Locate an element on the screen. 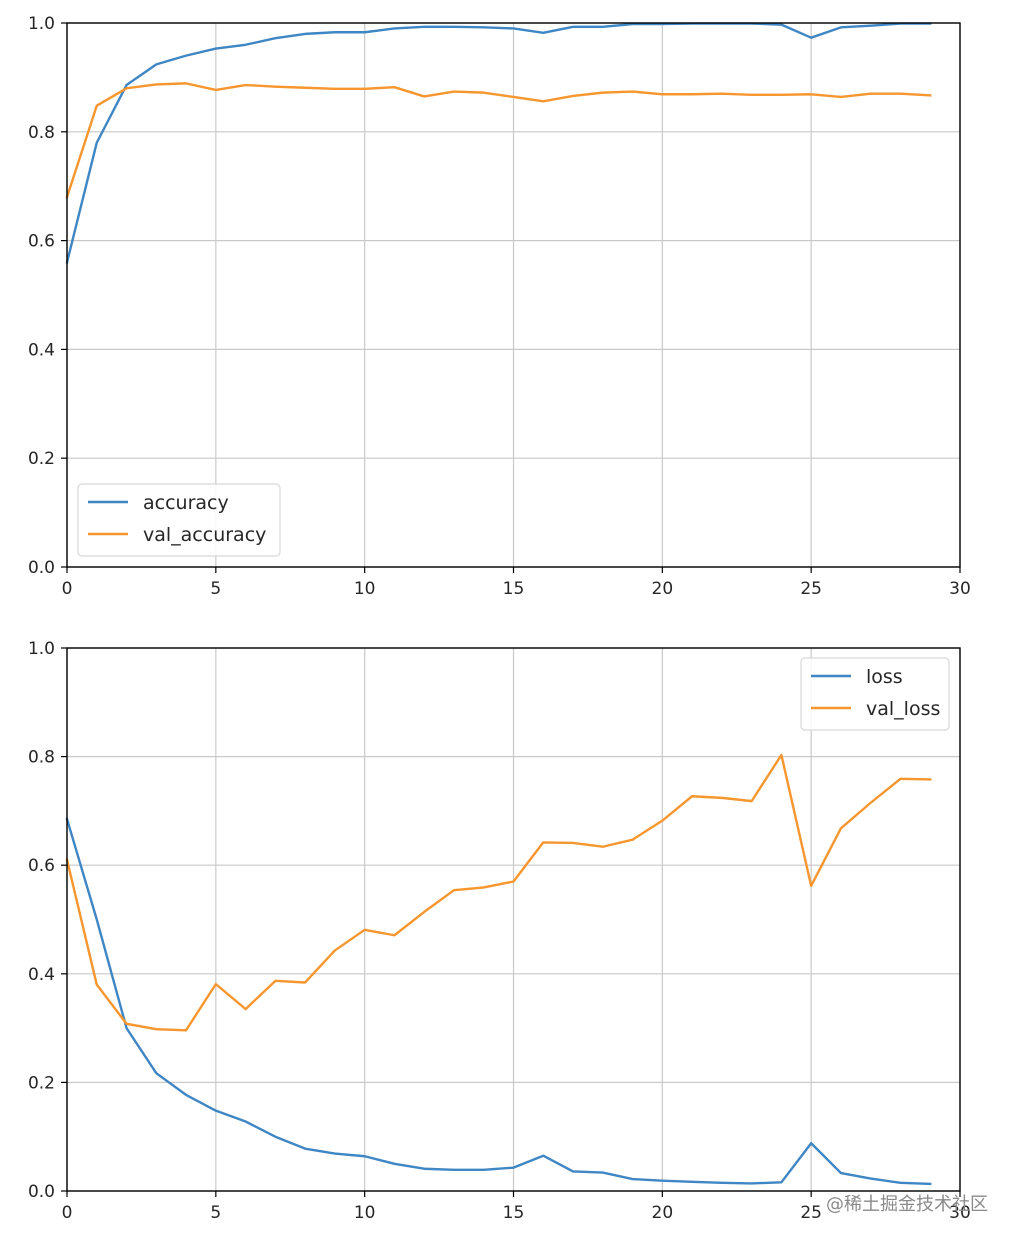  legend: accuracy val_accuracy is located at coordinates (179, 520).